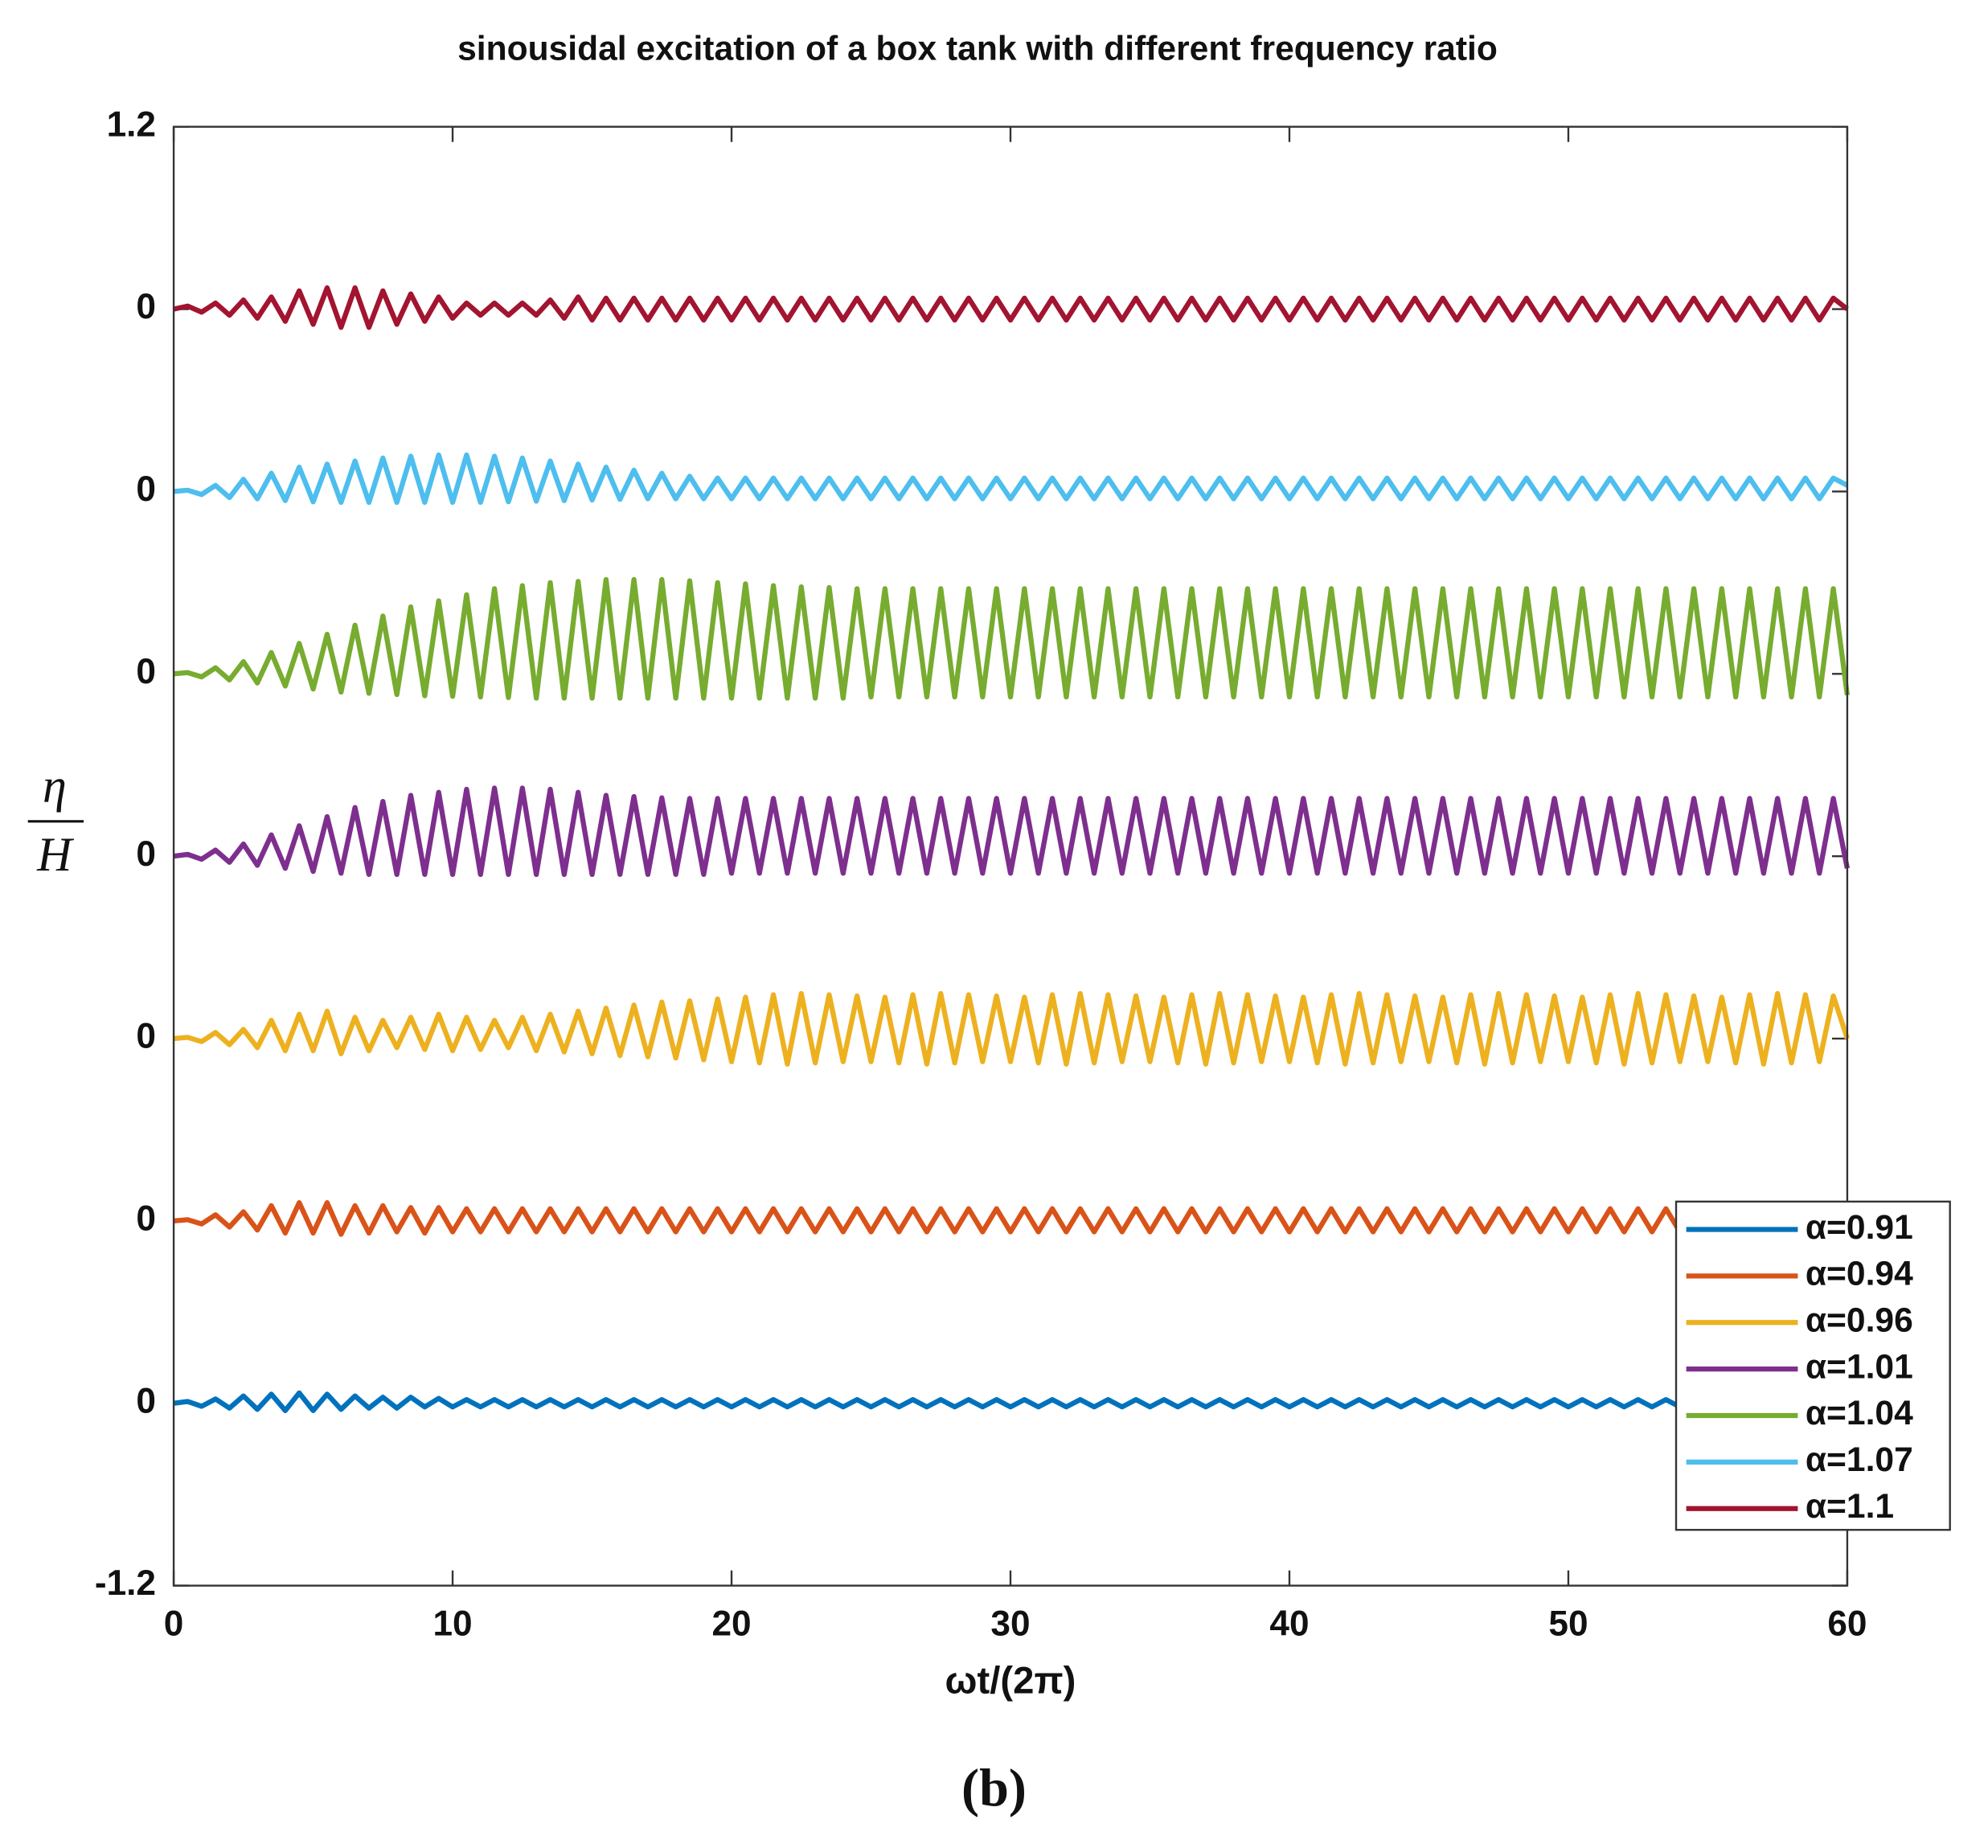 Image resolution: width=1988 pixels, height=1848 pixels. What do you see at coordinates (1860, 1227) in the screenshot?
I see `legend-label: α=0.91` at bounding box center [1860, 1227].